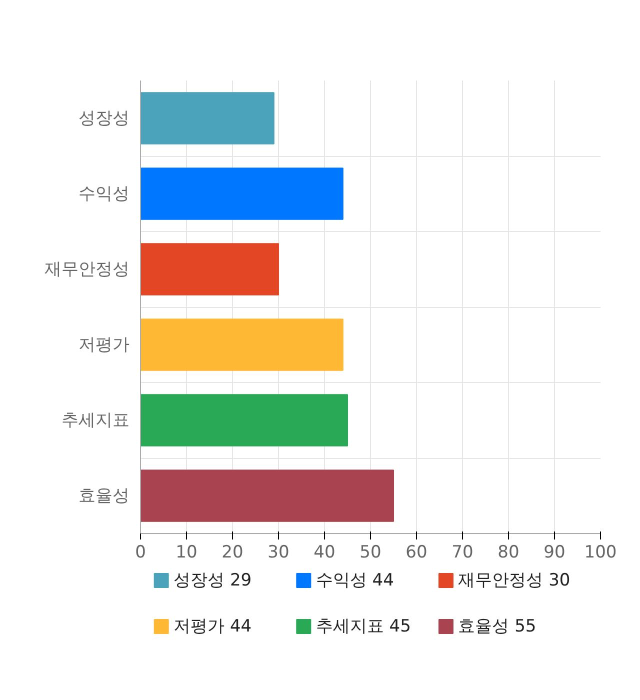 Image resolution: width=640 pixels, height=700 pixels. What do you see at coordinates (514, 580) in the screenshot?
I see `legend-label: 재무안정성 30` at bounding box center [514, 580].